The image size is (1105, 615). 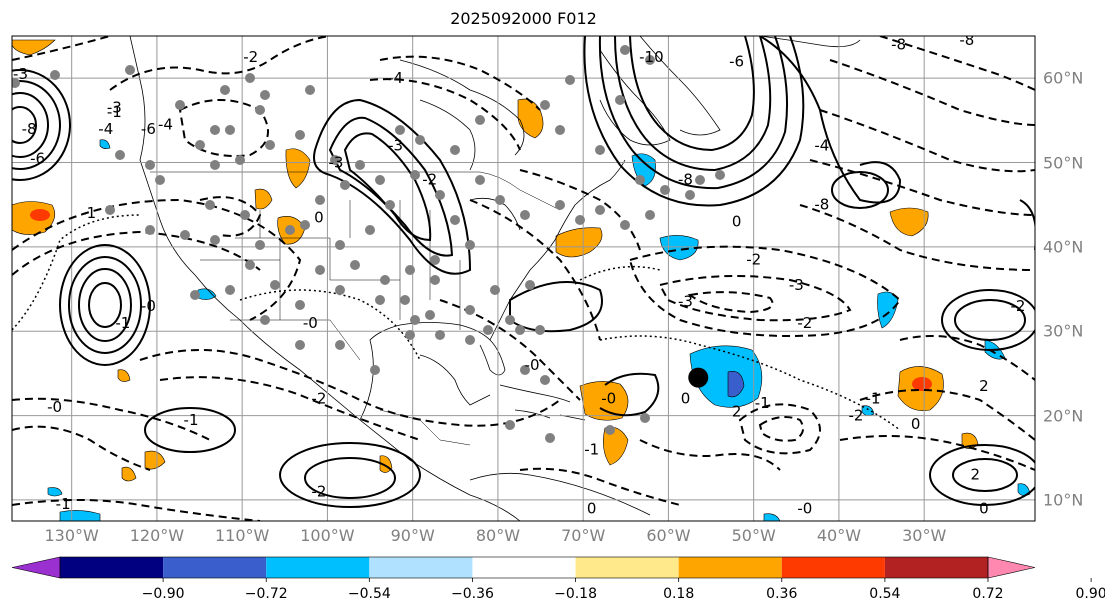 I want to click on positive-core, so click(x=40, y=215).